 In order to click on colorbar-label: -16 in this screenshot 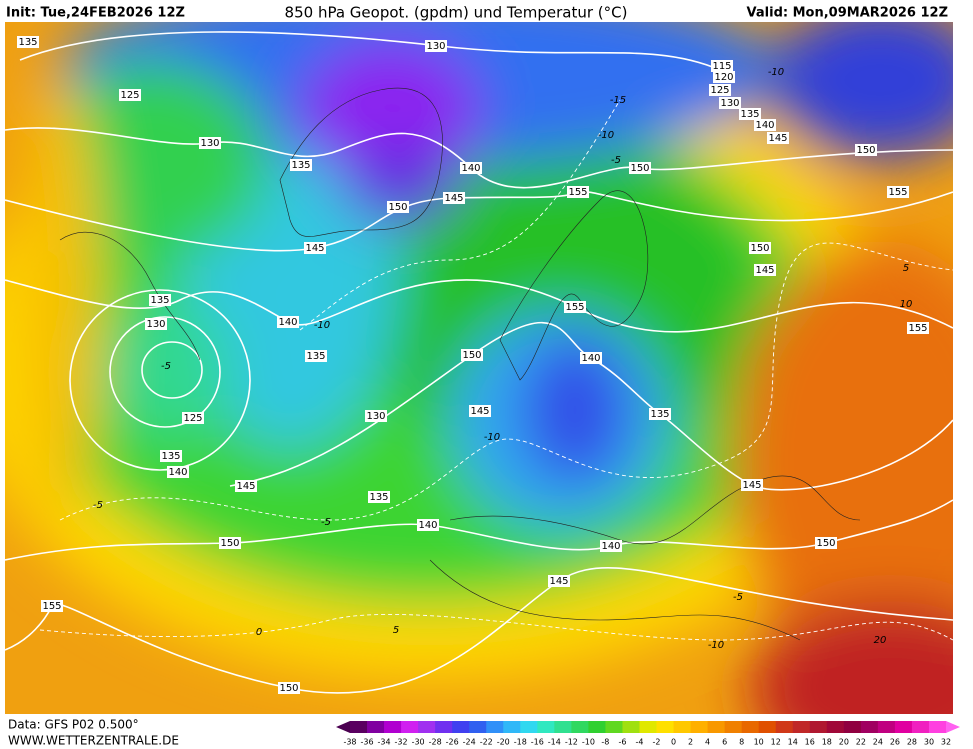, I will do `click(537, 742)`.